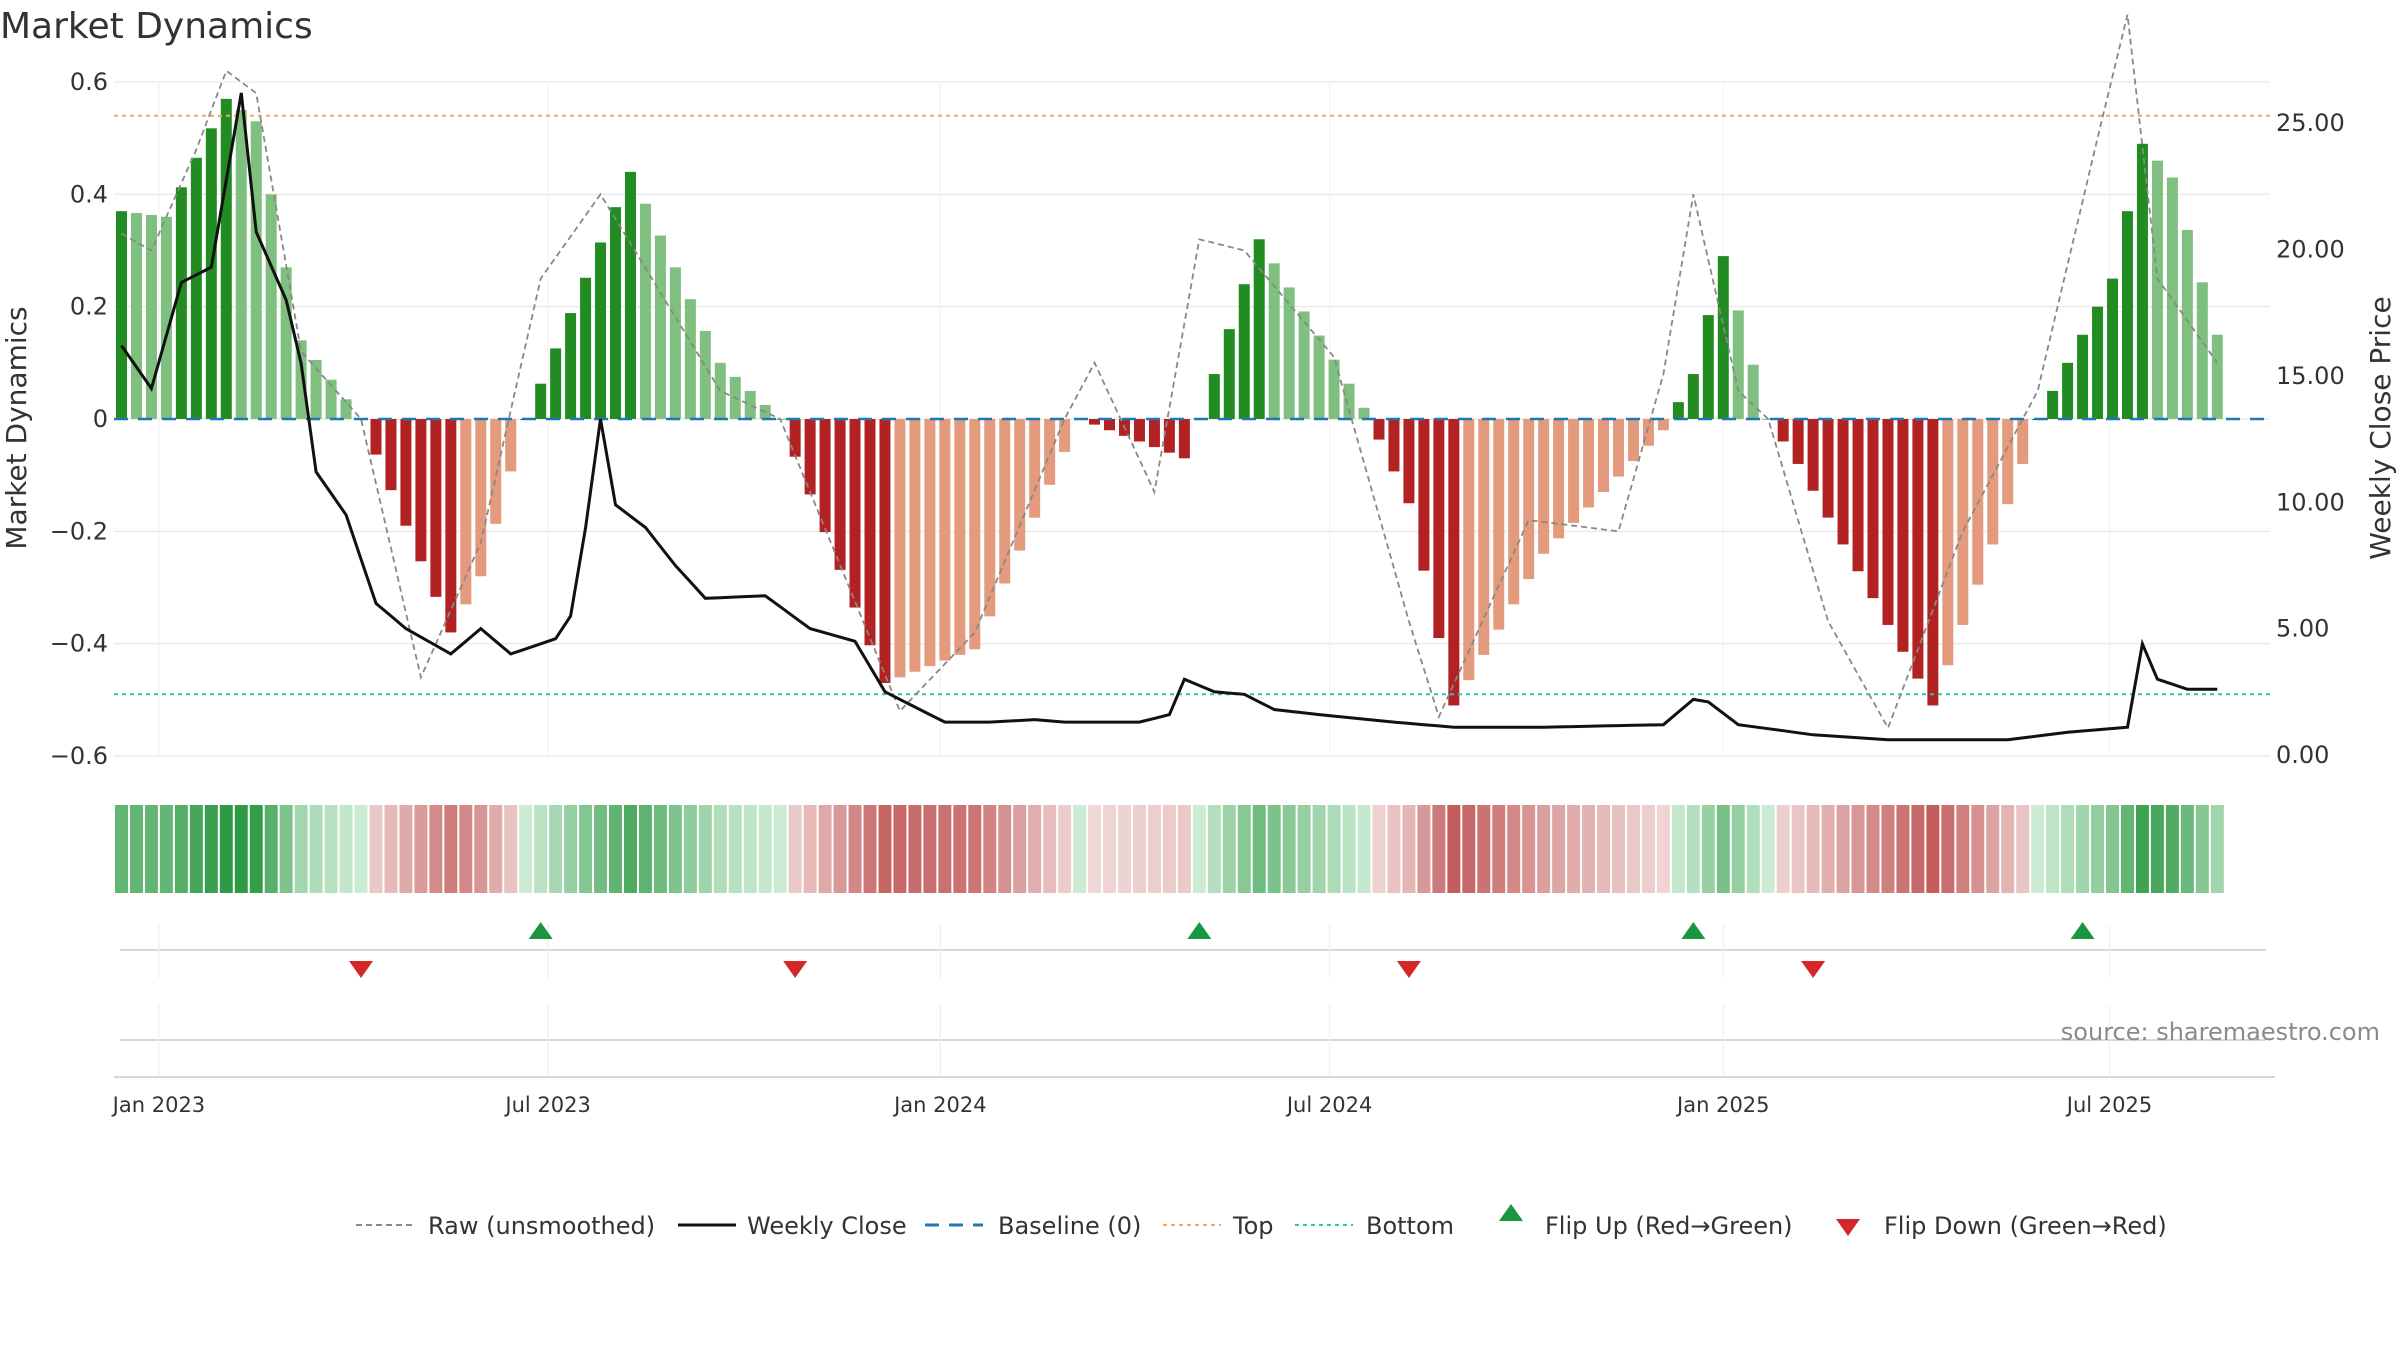  Describe the element at coordinates (79, 531) in the screenshot. I see `y-tick-left: −0.2` at that location.